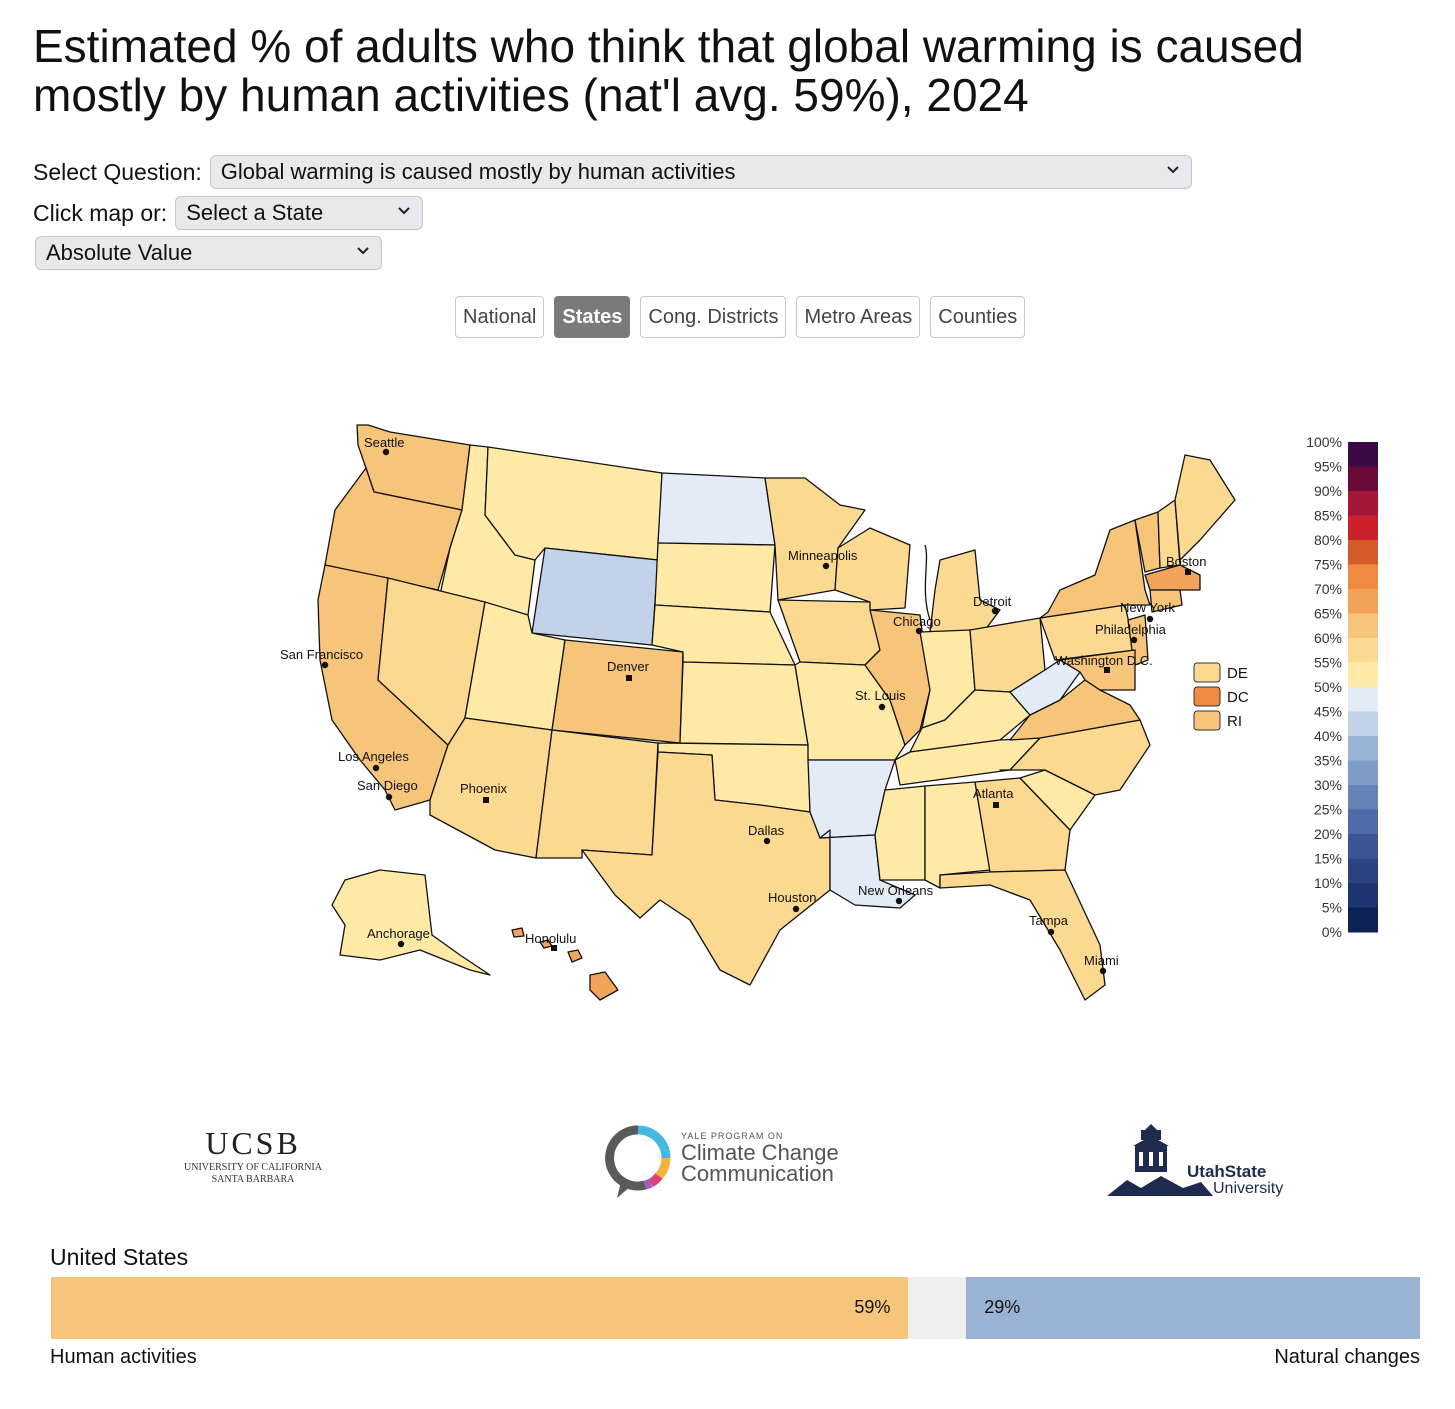 The height and width of the screenshot is (1409, 1455). Describe the element at coordinates (119, 1257) in the screenshot. I see `summary-region-label: United States` at that location.